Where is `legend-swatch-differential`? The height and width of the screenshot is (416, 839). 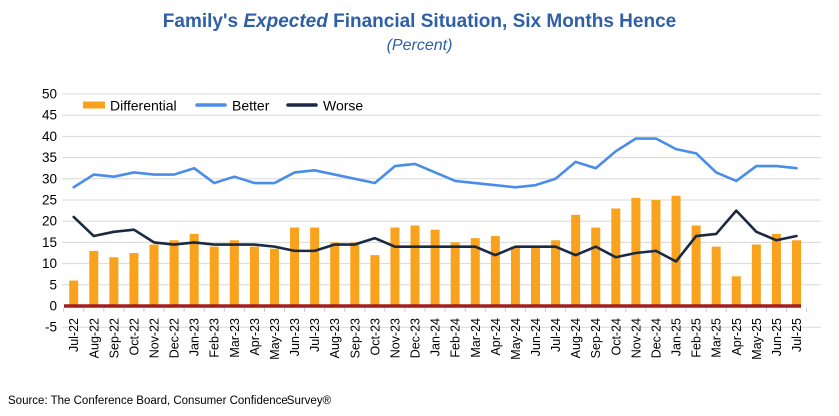 legend-swatch-differential is located at coordinates (94, 105).